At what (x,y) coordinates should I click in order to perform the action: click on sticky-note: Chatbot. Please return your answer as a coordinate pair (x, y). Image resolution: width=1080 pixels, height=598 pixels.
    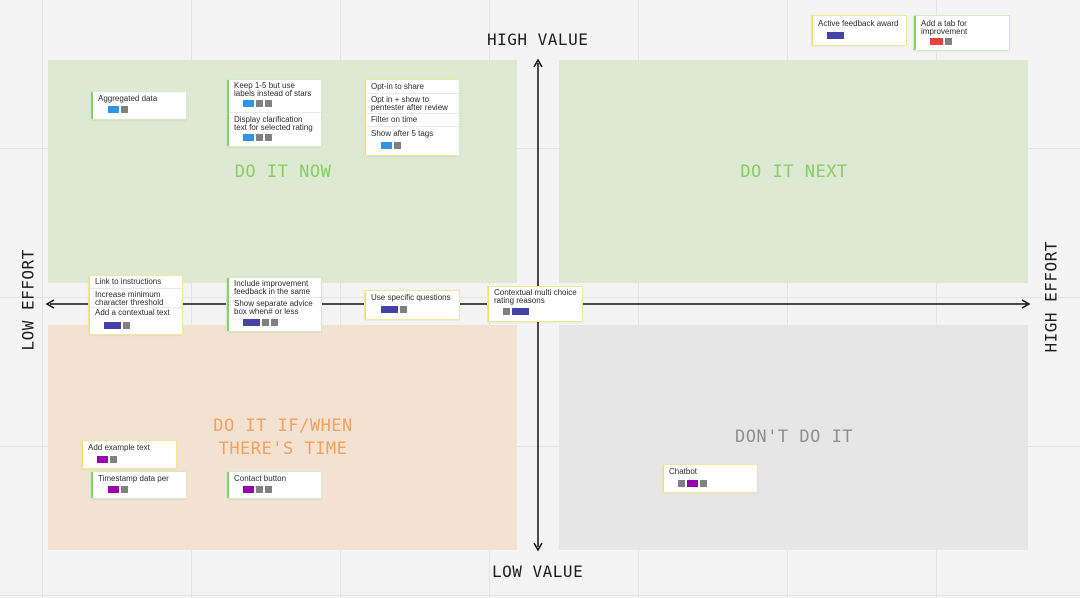
    Looking at the image, I should click on (710, 478).